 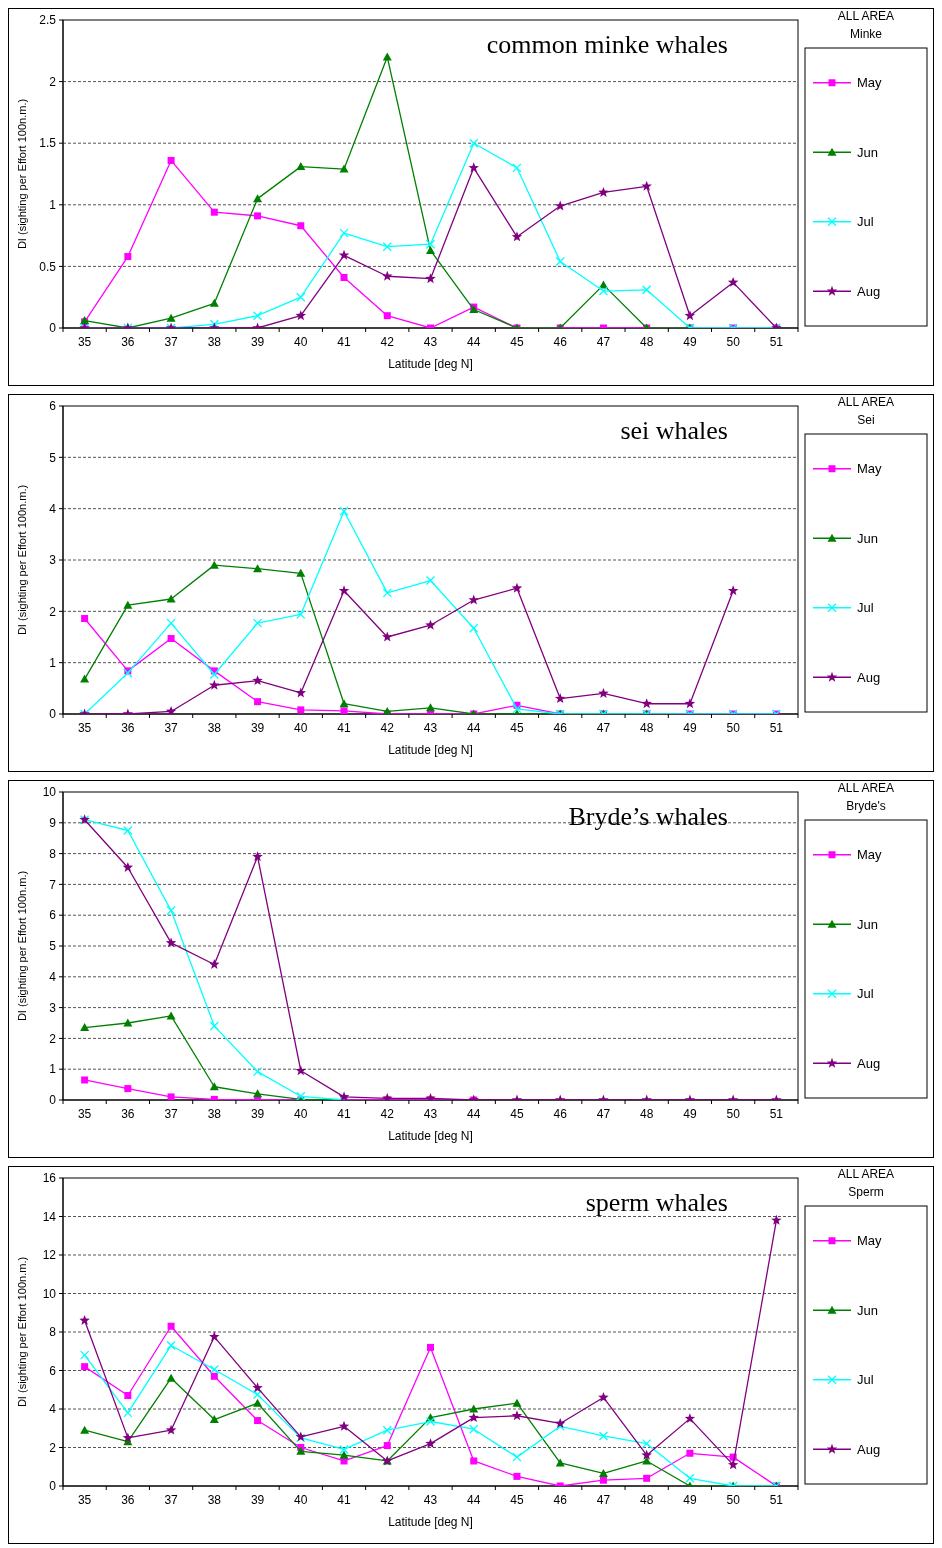 I want to click on chart-title: Bryde’s whales, so click(x=648, y=816).